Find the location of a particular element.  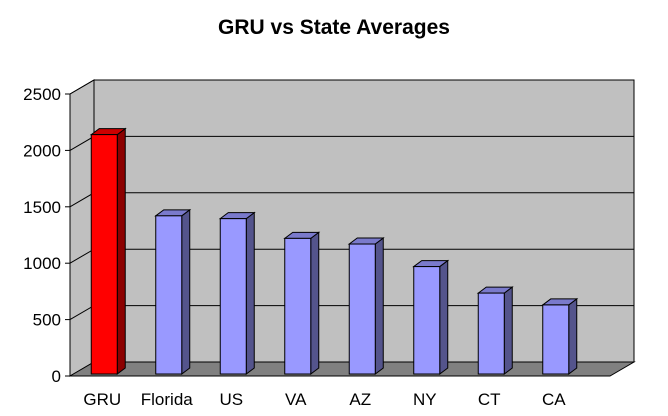

x-tick-label: US is located at coordinates (231, 399).